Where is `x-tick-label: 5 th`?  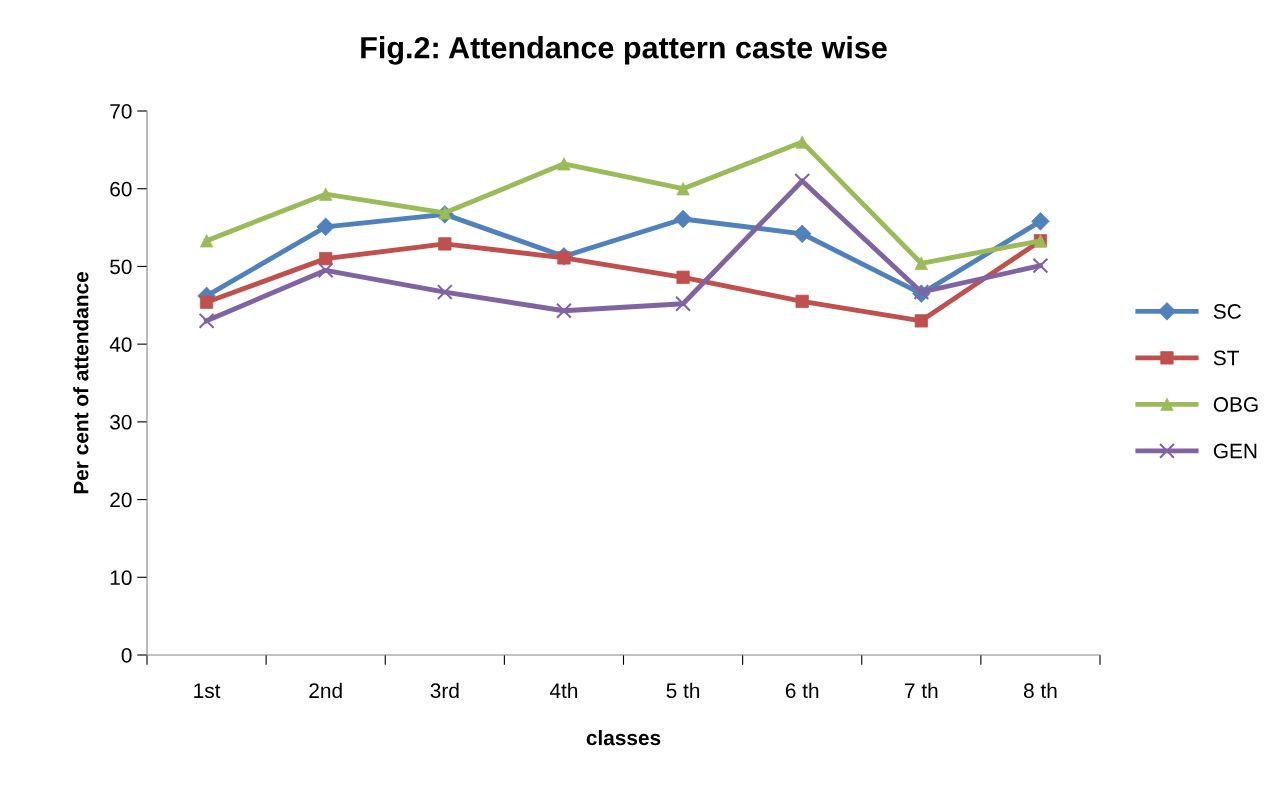 x-tick-label: 5 th is located at coordinates (683, 690).